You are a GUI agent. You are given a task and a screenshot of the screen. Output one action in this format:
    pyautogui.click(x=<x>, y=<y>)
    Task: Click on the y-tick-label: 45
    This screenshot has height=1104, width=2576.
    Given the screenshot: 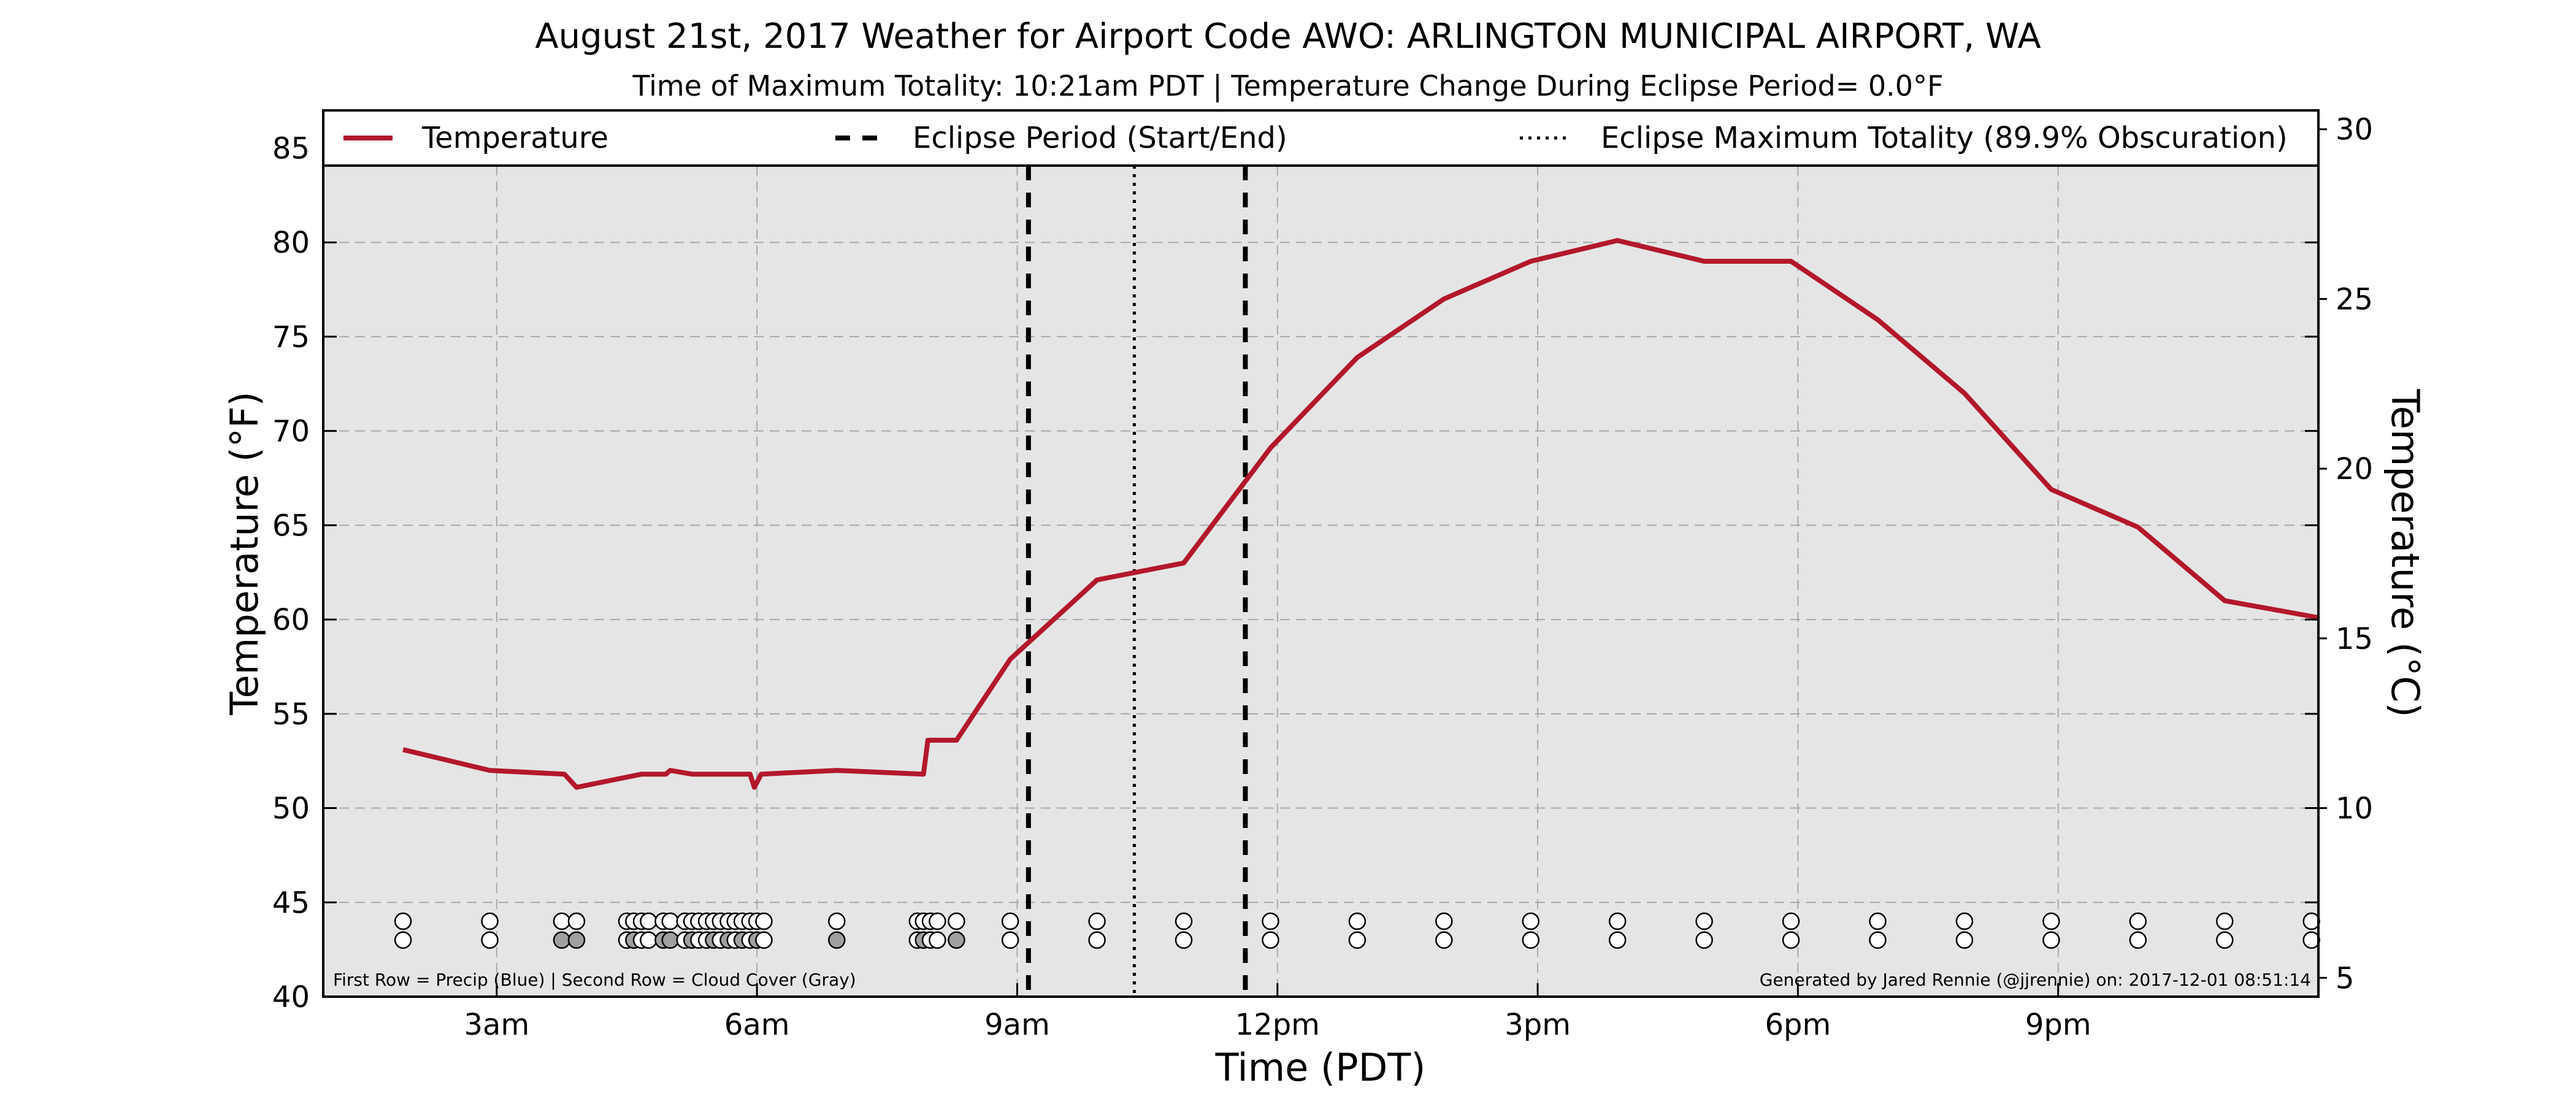 What is the action you would take?
    pyautogui.click(x=291, y=903)
    